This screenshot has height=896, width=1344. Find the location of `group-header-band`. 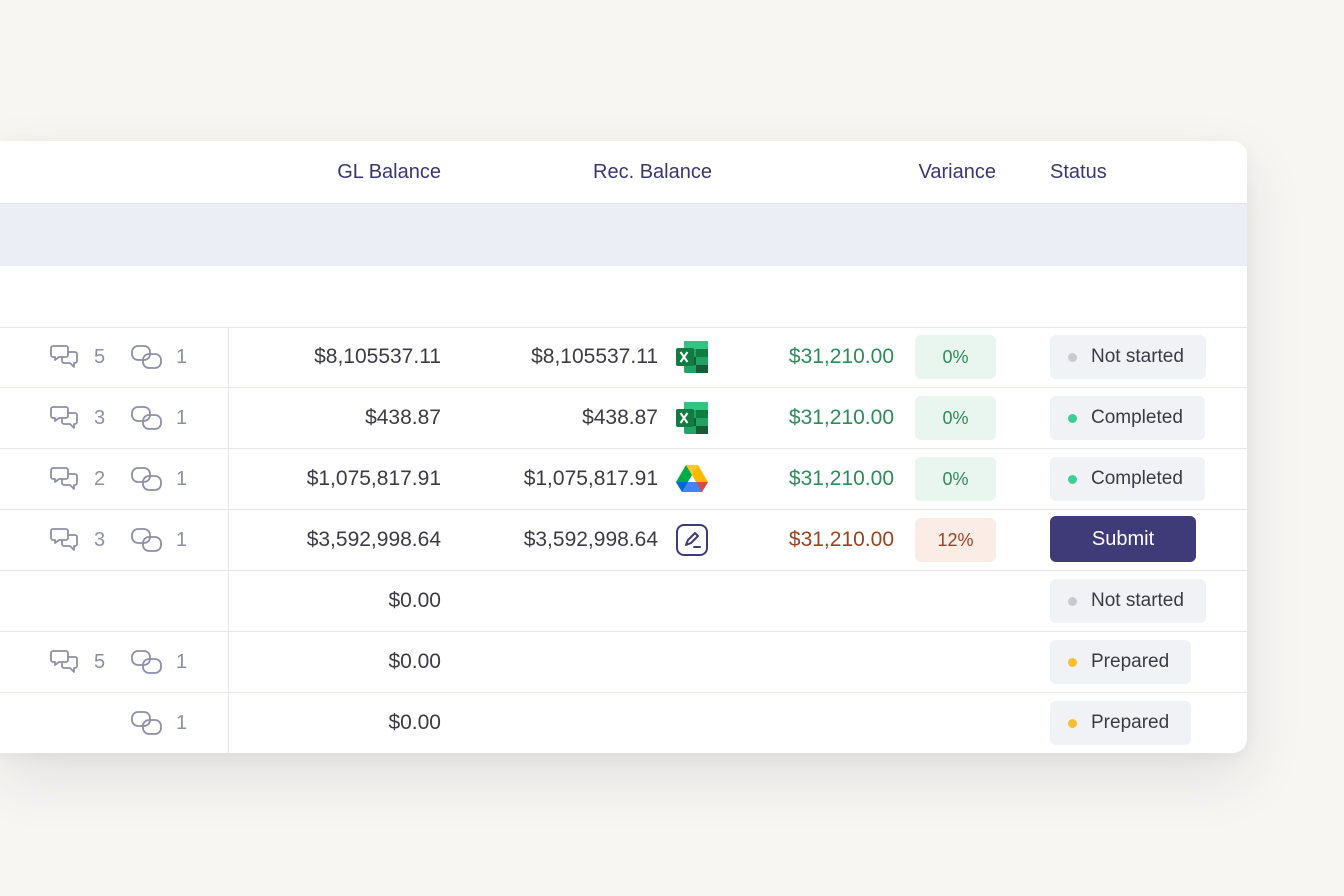

group-header-band is located at coordinates (623, 235).